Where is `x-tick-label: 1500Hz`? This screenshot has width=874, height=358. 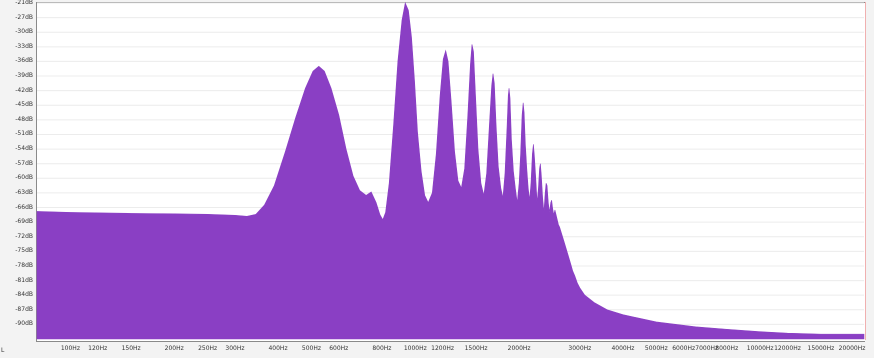
x-tick-label: 1500Hz is located at coordinates (476, 348).